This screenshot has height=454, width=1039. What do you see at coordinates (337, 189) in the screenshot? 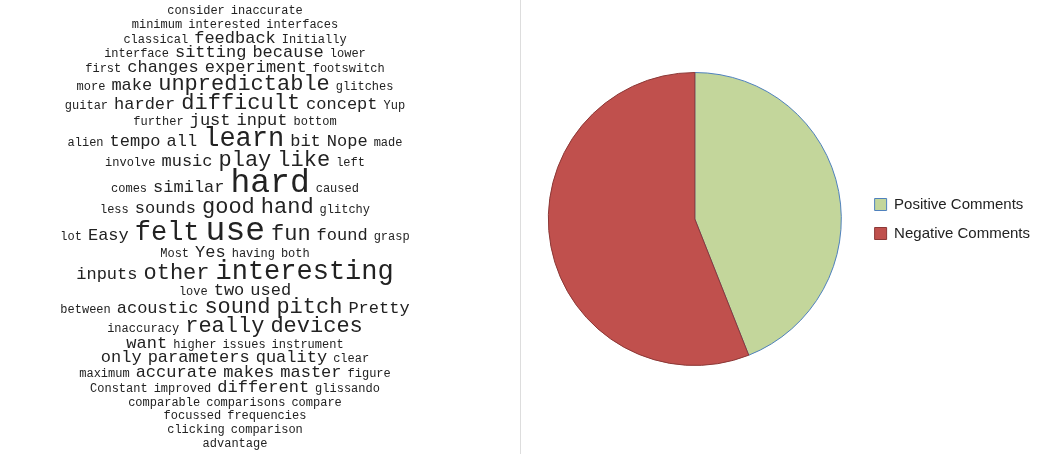
I see `text: caused` at bounding box center [337, 189].